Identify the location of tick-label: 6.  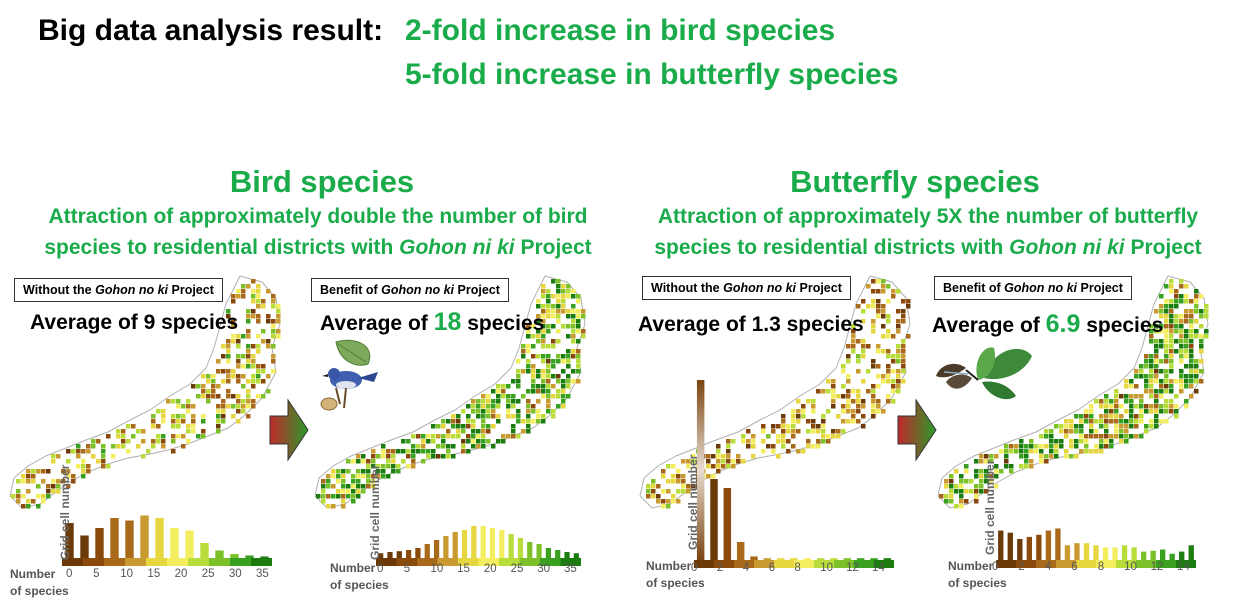
(771, 568).